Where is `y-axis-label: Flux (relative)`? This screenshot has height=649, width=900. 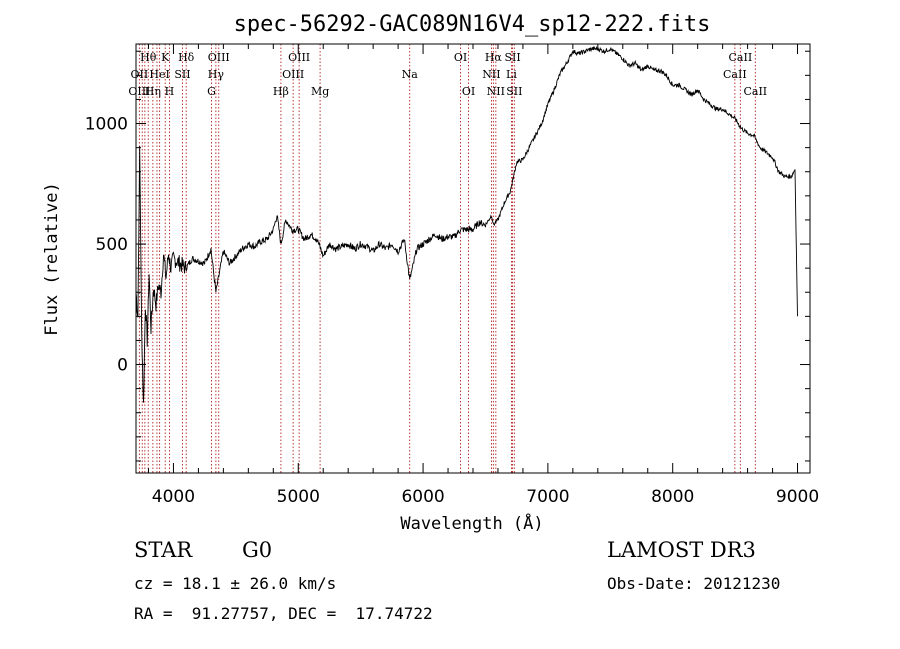
y-axis-label: Flux (relative) is located at coordinates (52, 259).